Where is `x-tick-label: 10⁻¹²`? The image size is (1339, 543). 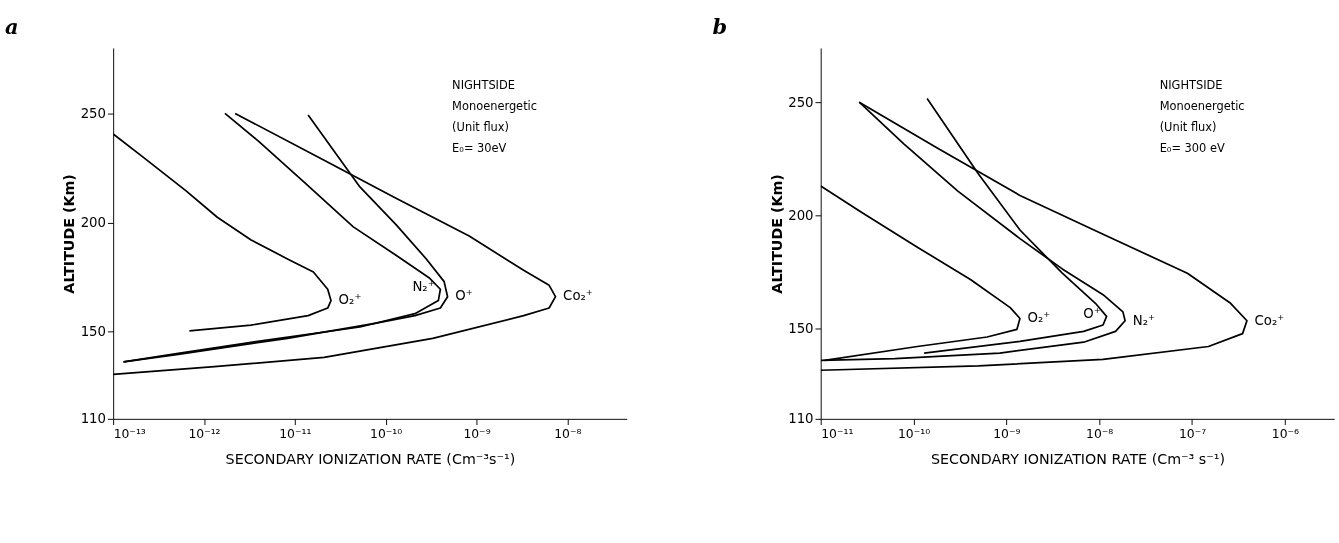
x-tick-label: 10⁻¹² is located at coordinates (204, 434).